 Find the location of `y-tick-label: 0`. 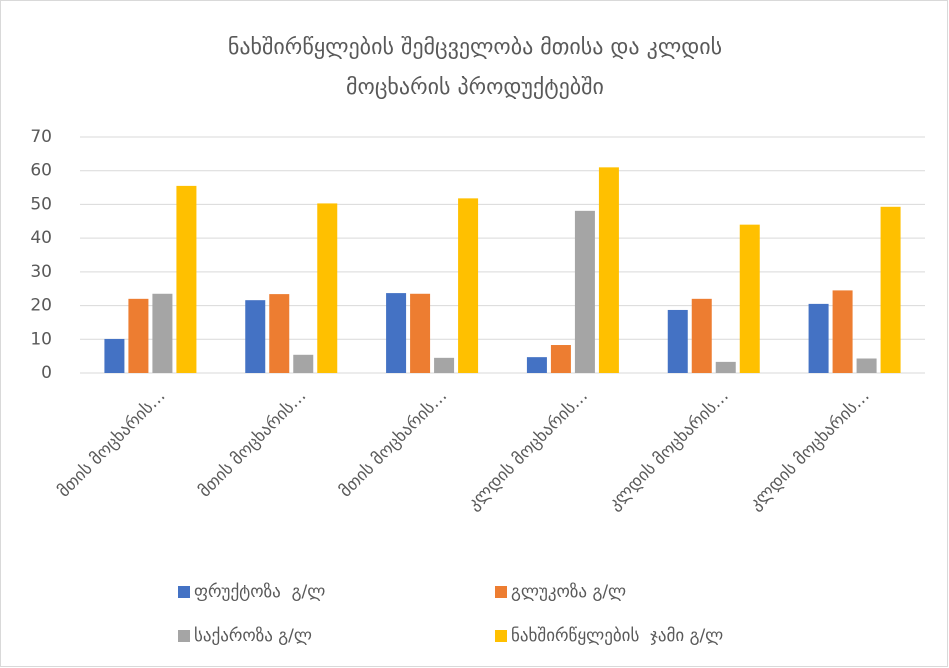

y-tick-label: 0 is located at coordinates (46, 373).